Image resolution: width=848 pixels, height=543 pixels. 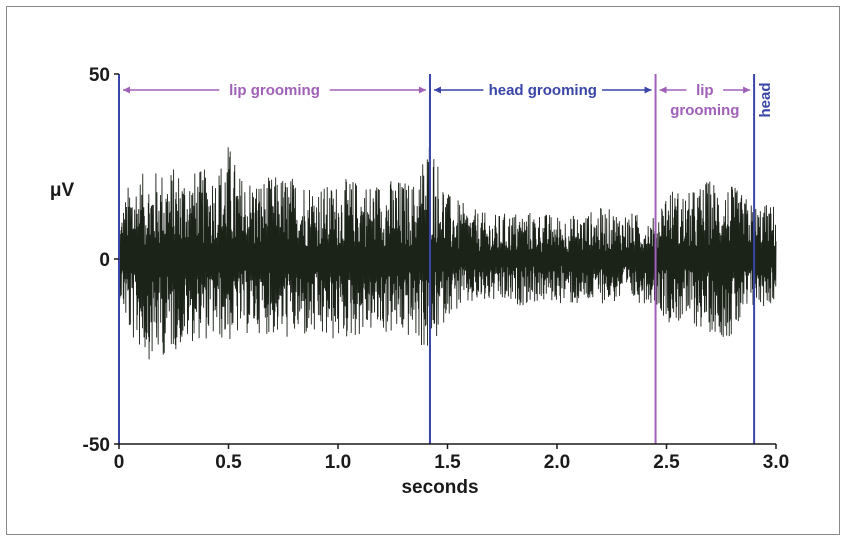 I want to click on segment-2: lip grooming, so click(x=705, y=100).